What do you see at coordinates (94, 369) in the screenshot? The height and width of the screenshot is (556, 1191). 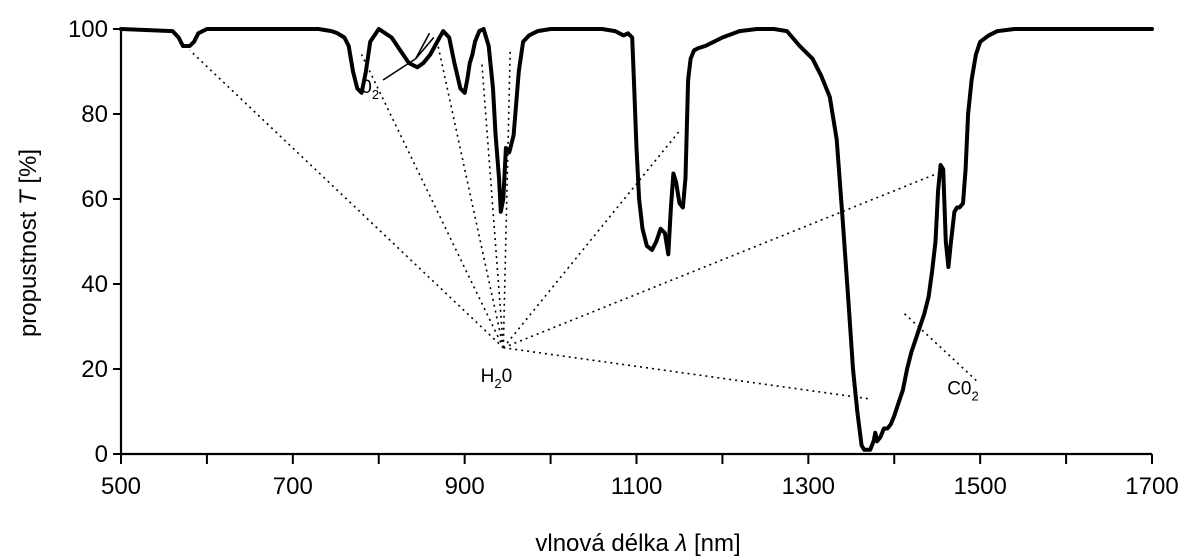 I see `y-tick-label: 20` at bounding box center [94, 369].